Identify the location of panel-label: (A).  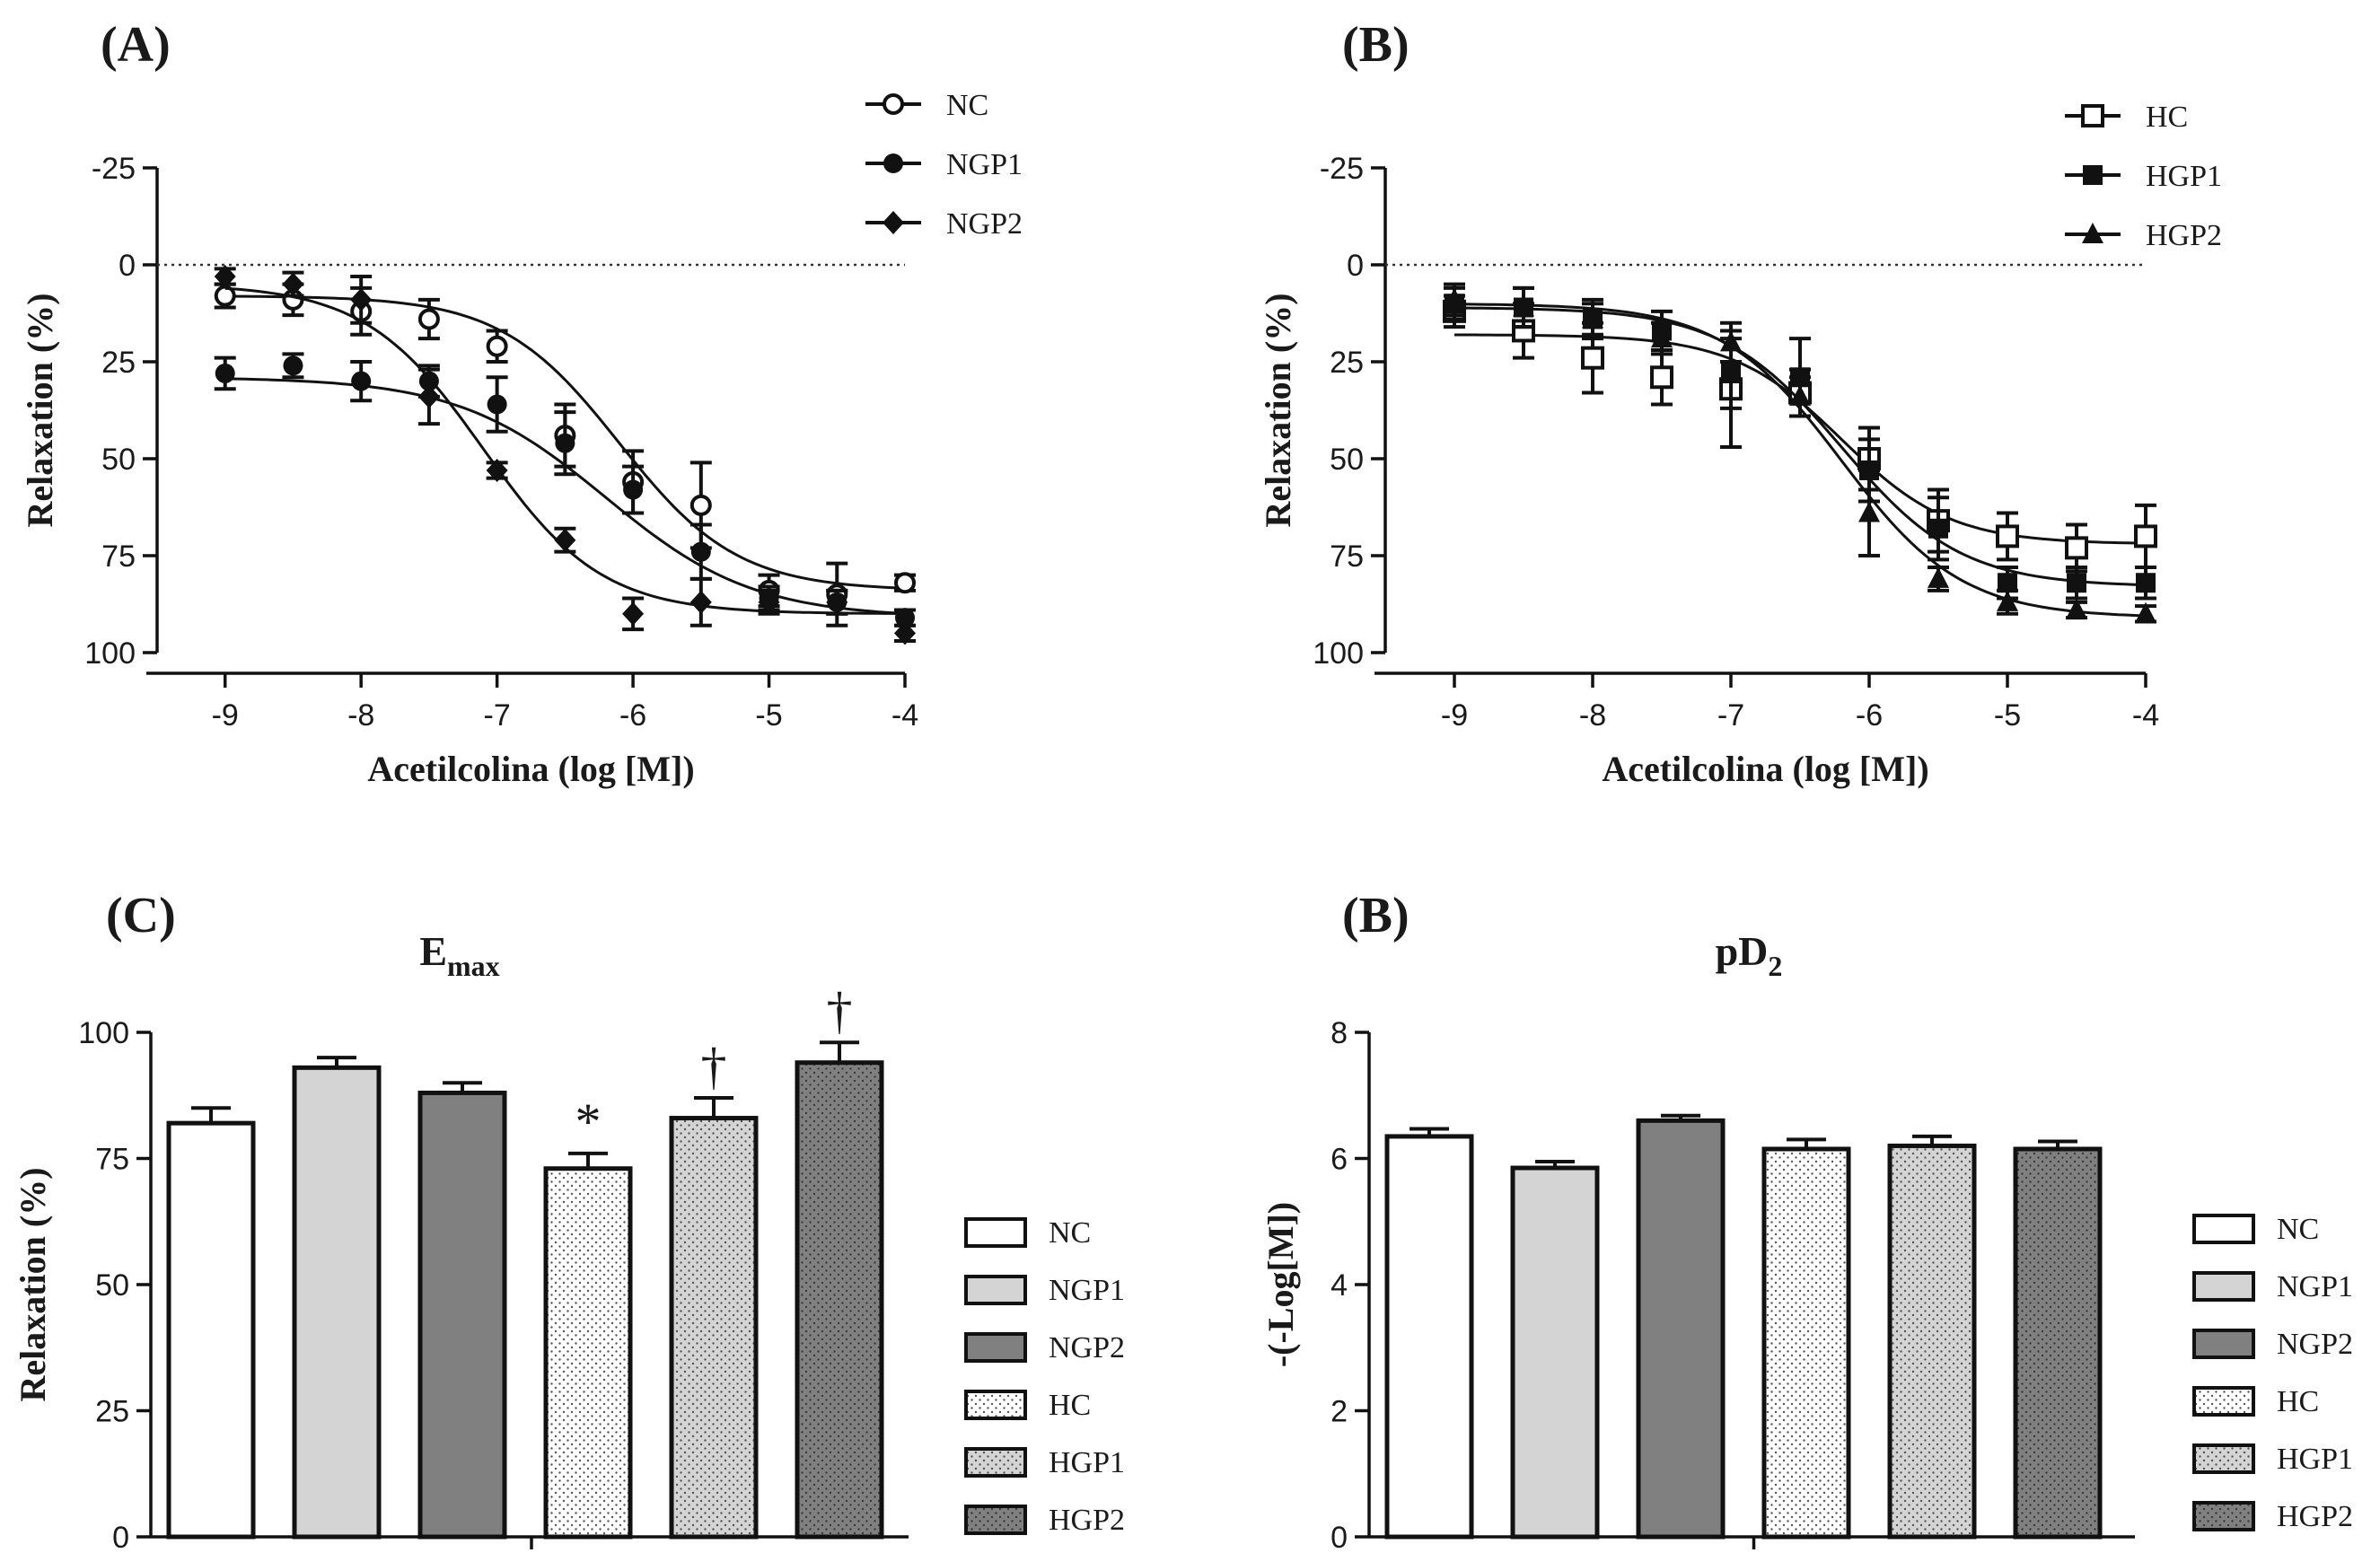
(136, 45).